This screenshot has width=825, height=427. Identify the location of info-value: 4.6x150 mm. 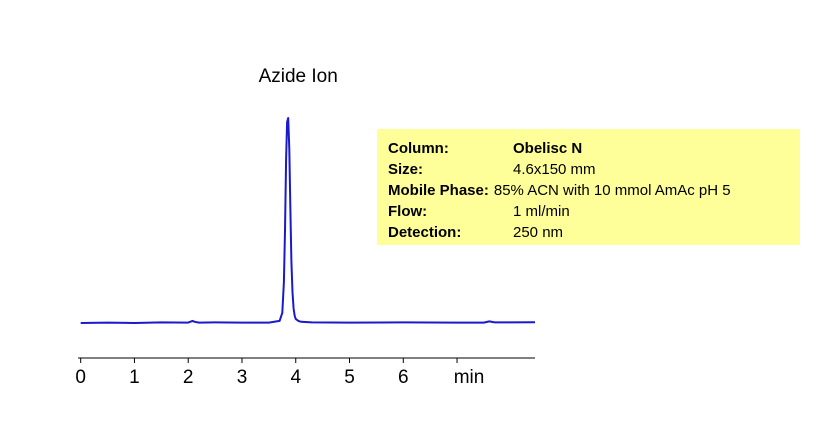
(554, 169).